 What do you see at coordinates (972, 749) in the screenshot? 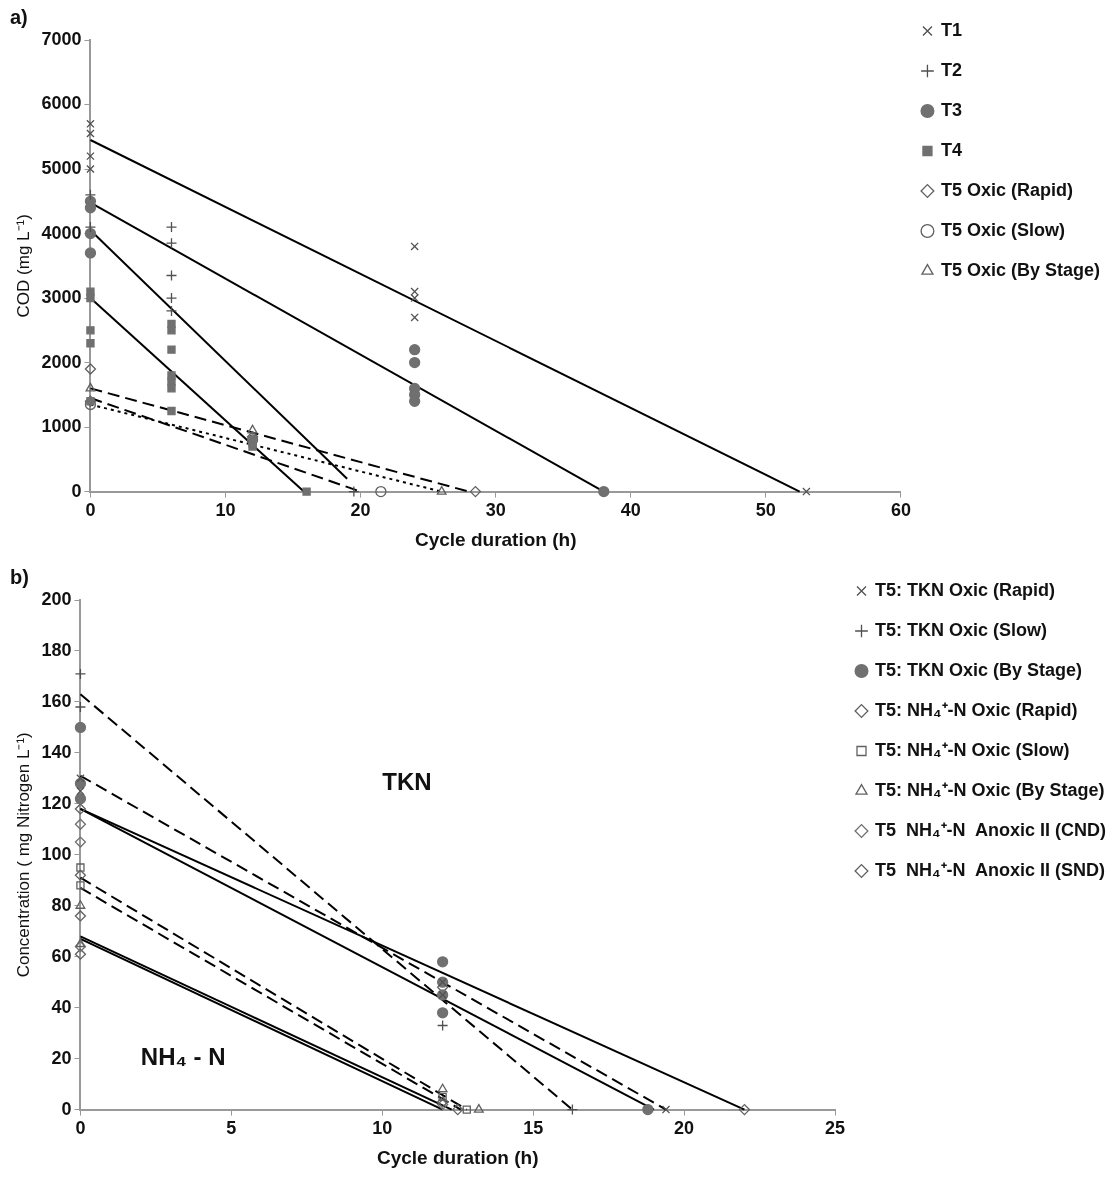
I see `legend-label: T5: NH₄⁺-N Oxic (Slow)` at bounding box center [972, 749].